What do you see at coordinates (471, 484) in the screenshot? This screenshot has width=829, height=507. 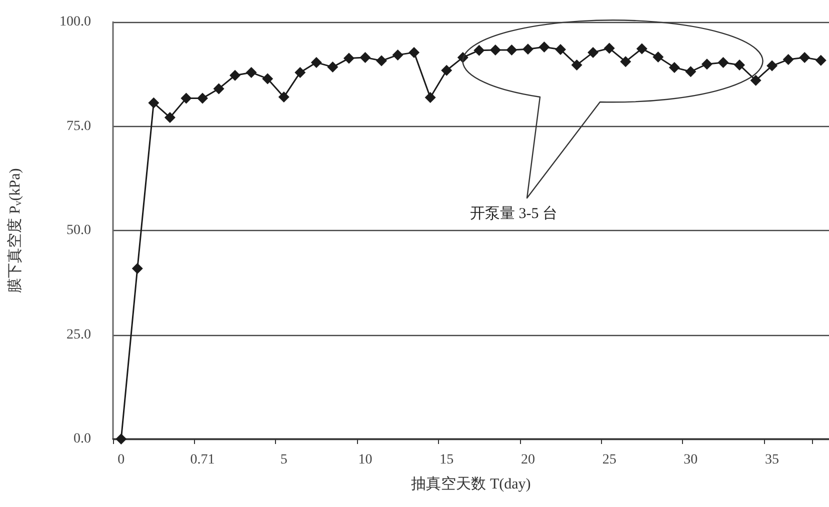 I see `x-axis-title: 抽真空天数 T(day)` at bounding box center [471, 484].